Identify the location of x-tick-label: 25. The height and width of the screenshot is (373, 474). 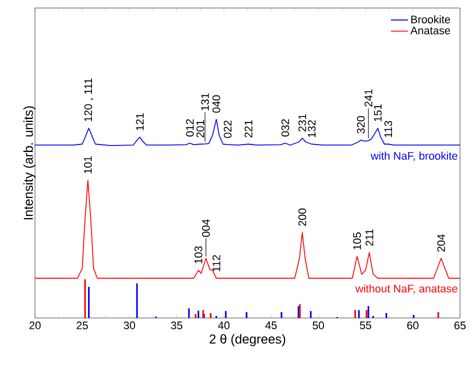
(82, 326).